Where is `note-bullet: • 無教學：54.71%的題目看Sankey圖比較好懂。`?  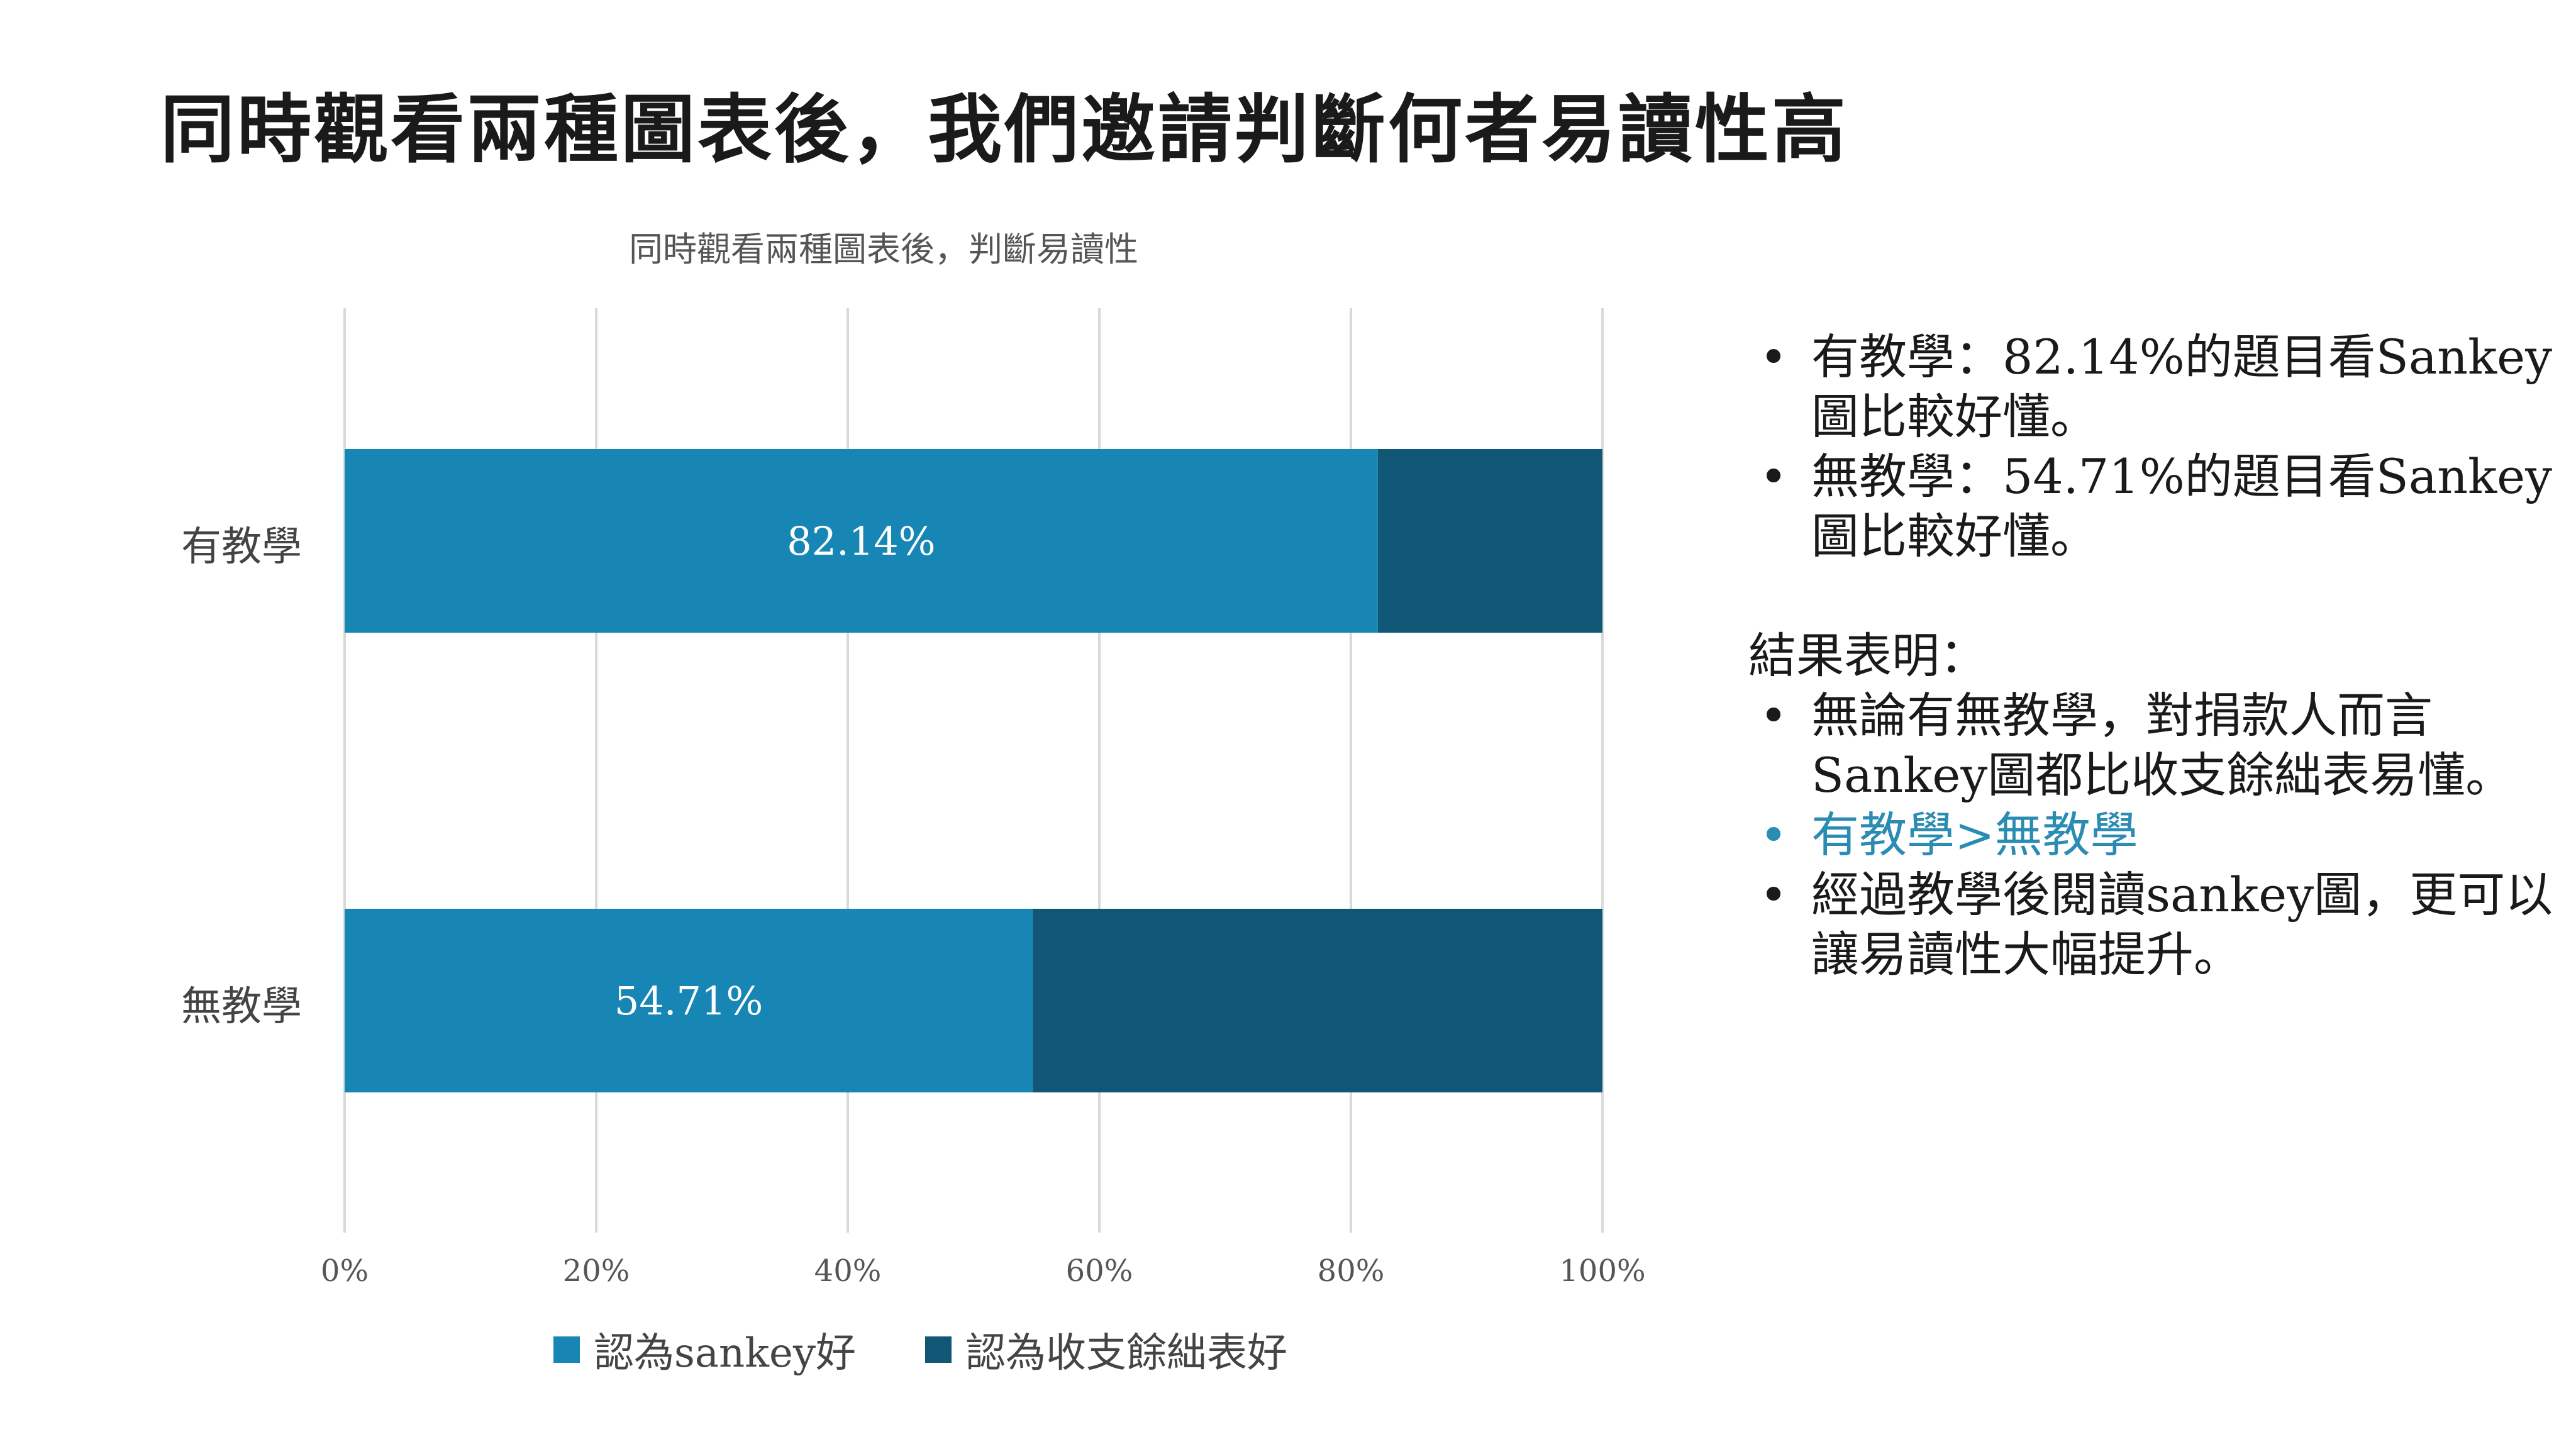
note-bullet: • 無教學：54.71%的題目看Sankey圖比較好懂。 is located at coordinates (2157, 506).